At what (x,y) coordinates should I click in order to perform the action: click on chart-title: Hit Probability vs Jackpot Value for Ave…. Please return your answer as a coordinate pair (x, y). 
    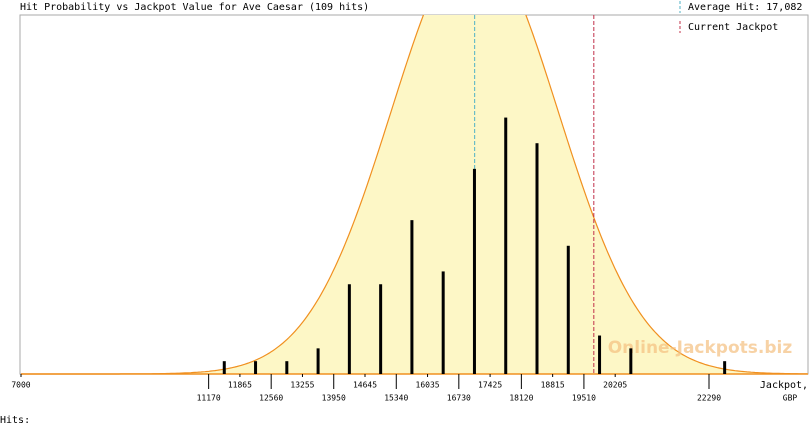
    Looking at the image, I should click on (194, 7).